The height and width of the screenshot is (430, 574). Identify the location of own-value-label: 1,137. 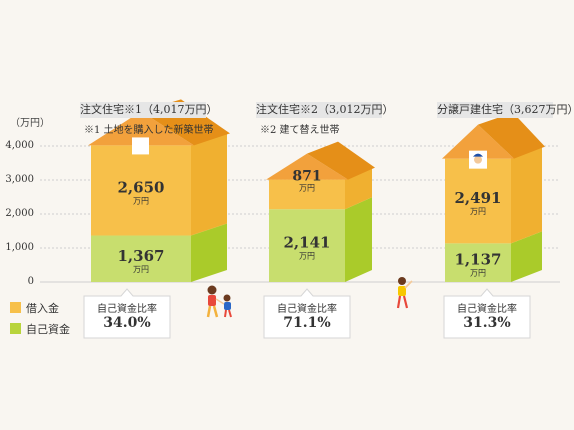
(478, 260).